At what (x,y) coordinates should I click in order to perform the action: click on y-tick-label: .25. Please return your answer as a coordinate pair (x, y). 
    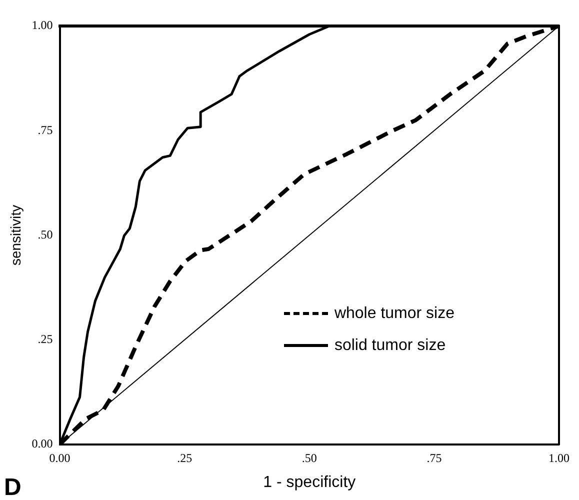
    Looking at the image, I should click on (45, 339).